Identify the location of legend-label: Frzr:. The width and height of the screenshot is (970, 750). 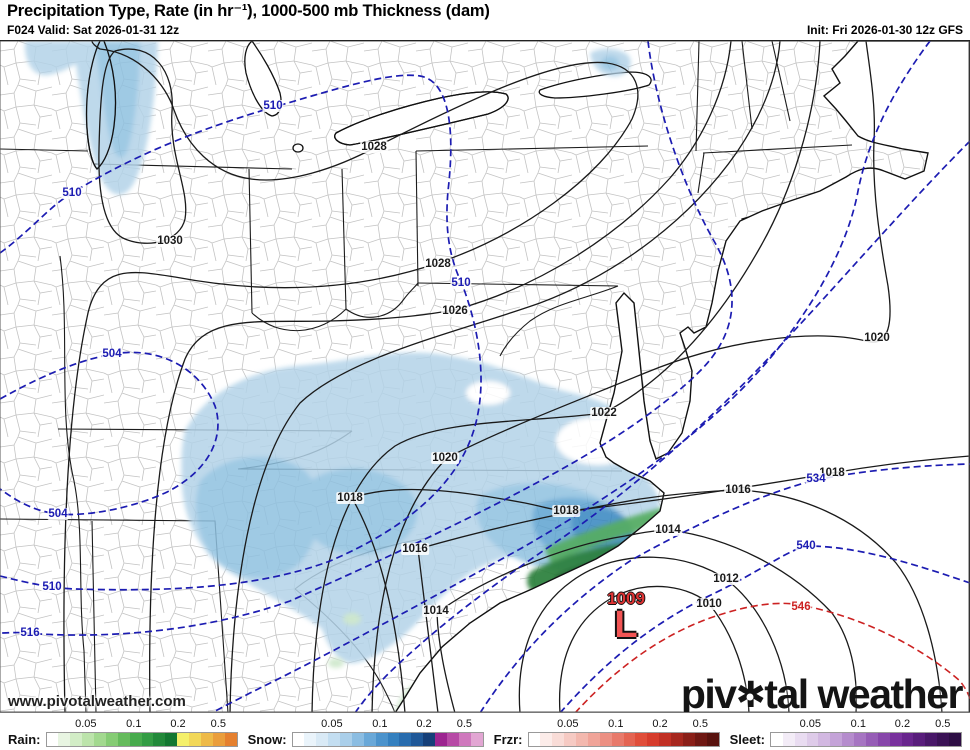
(508, 739).